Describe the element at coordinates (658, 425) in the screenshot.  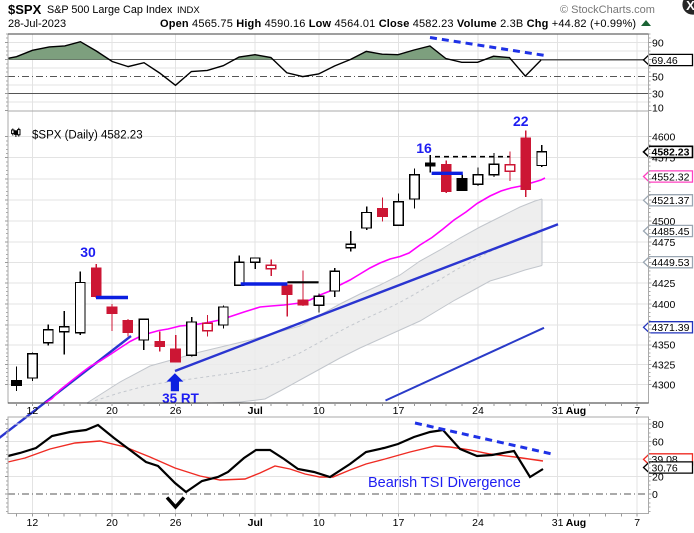
I see `svg-text: 80` at that location.